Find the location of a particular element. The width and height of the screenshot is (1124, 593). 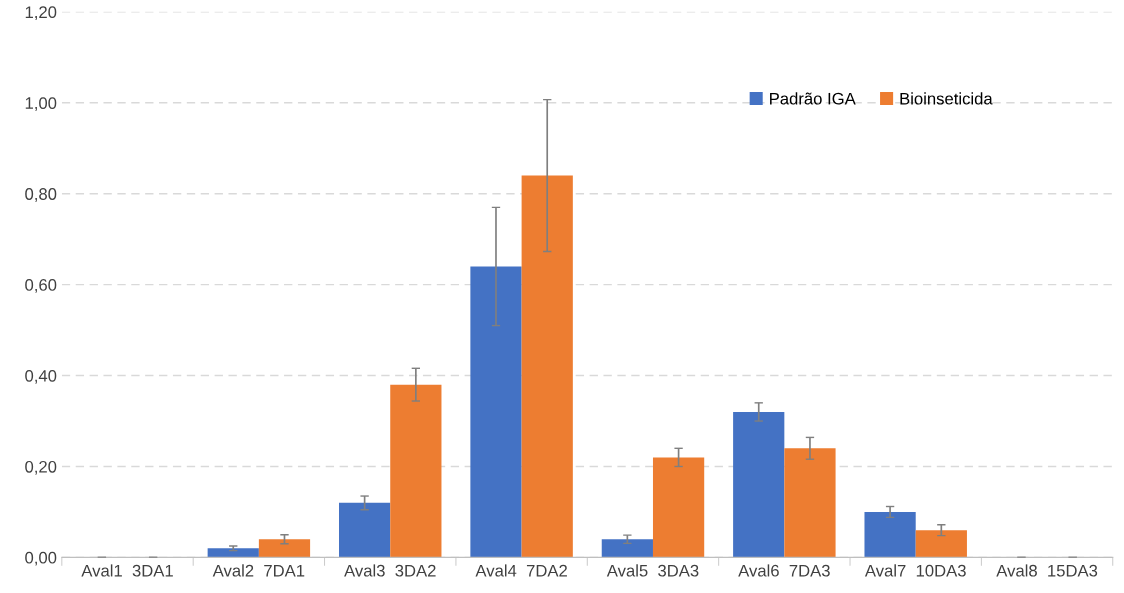

x-tick-label: Aval5 3DA3 is located at coordinates (652, 570).